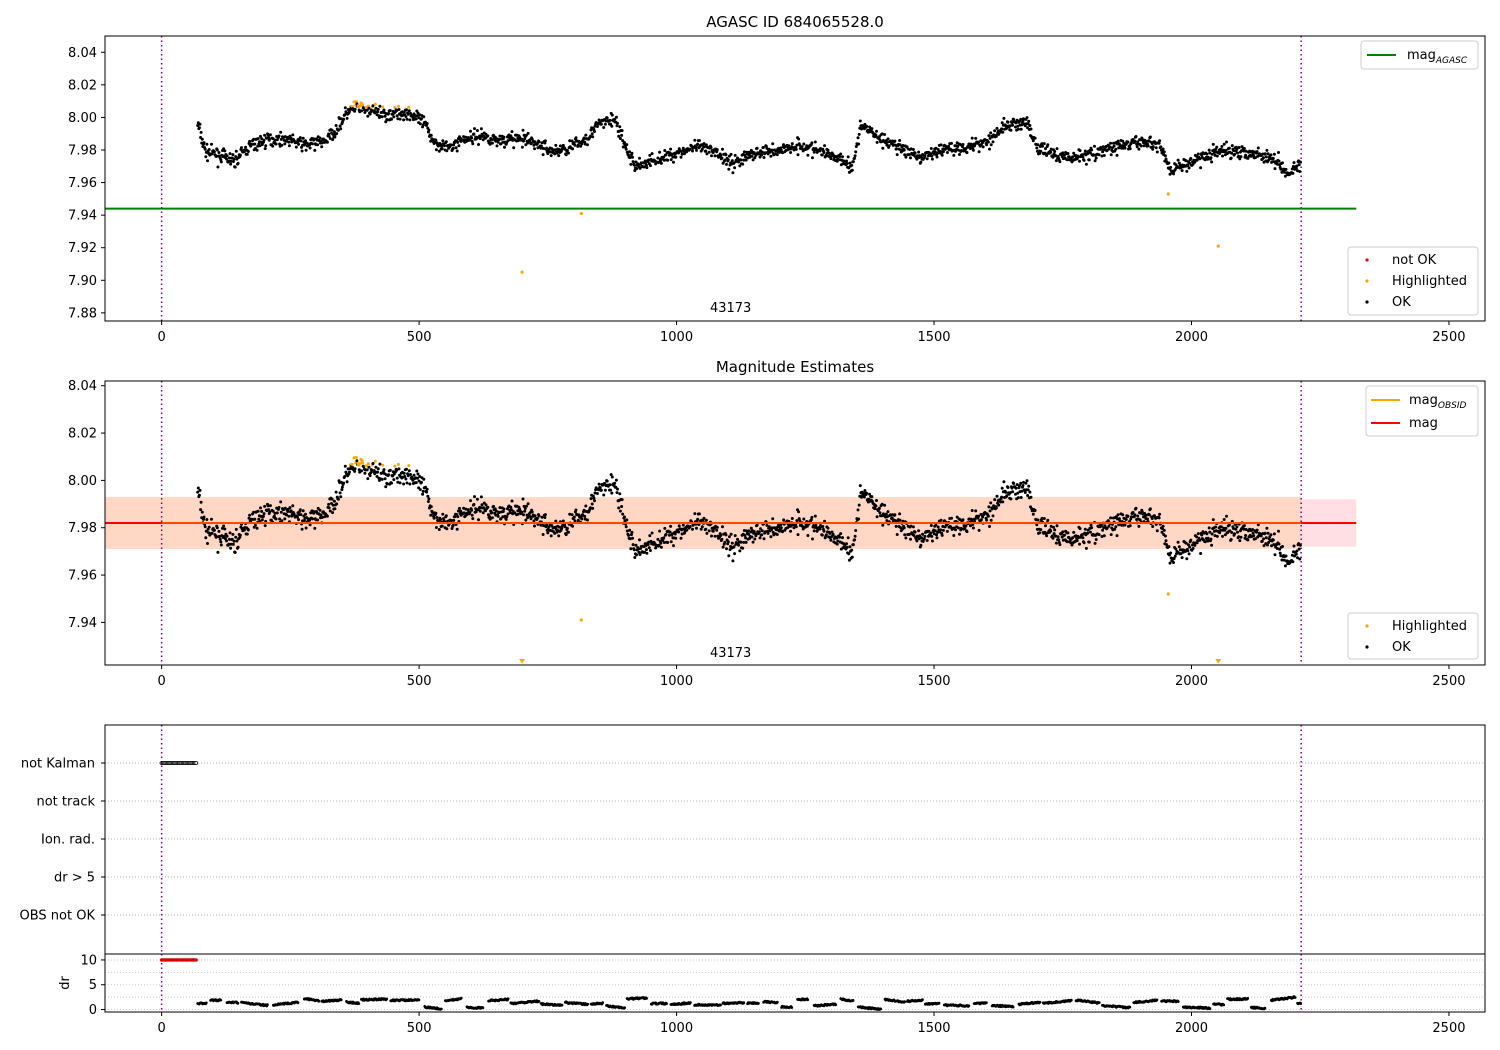  Describe the element at coordinates (1448, 1028) in the screenshot. I see `dr-xtick-label: 2500` at that location.